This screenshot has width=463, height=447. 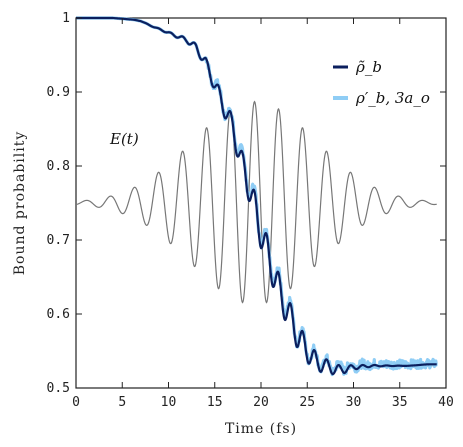 What do you see at coordinates (368, 67) in the screenshot?
I see `legend-label-rho-b: ρ̃_b` at bounding box center [368, 67].